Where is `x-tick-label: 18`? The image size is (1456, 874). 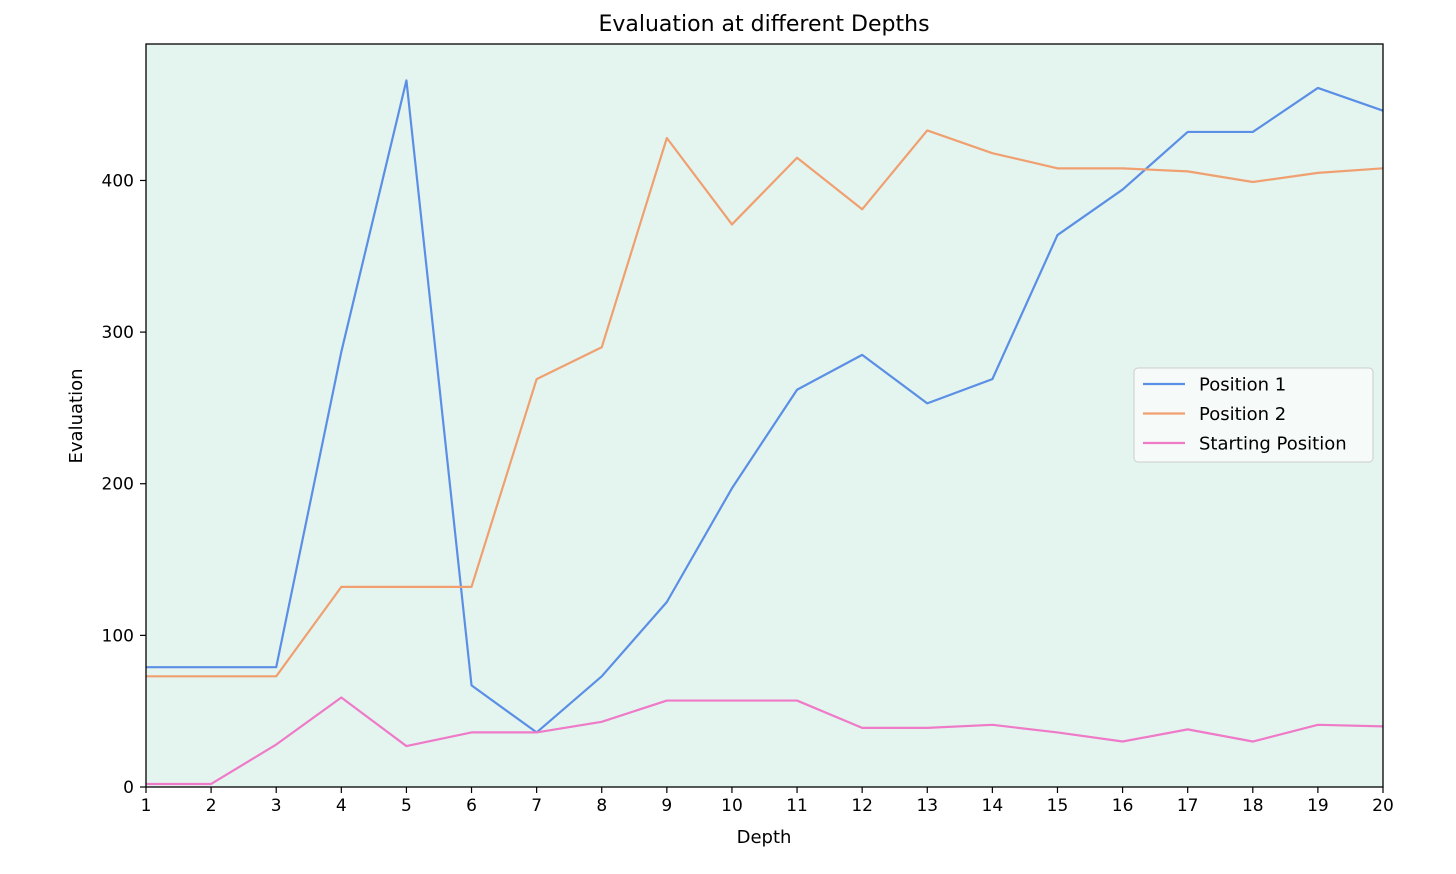 x-tick-label: 18 is located at coordinates (1253, 806).